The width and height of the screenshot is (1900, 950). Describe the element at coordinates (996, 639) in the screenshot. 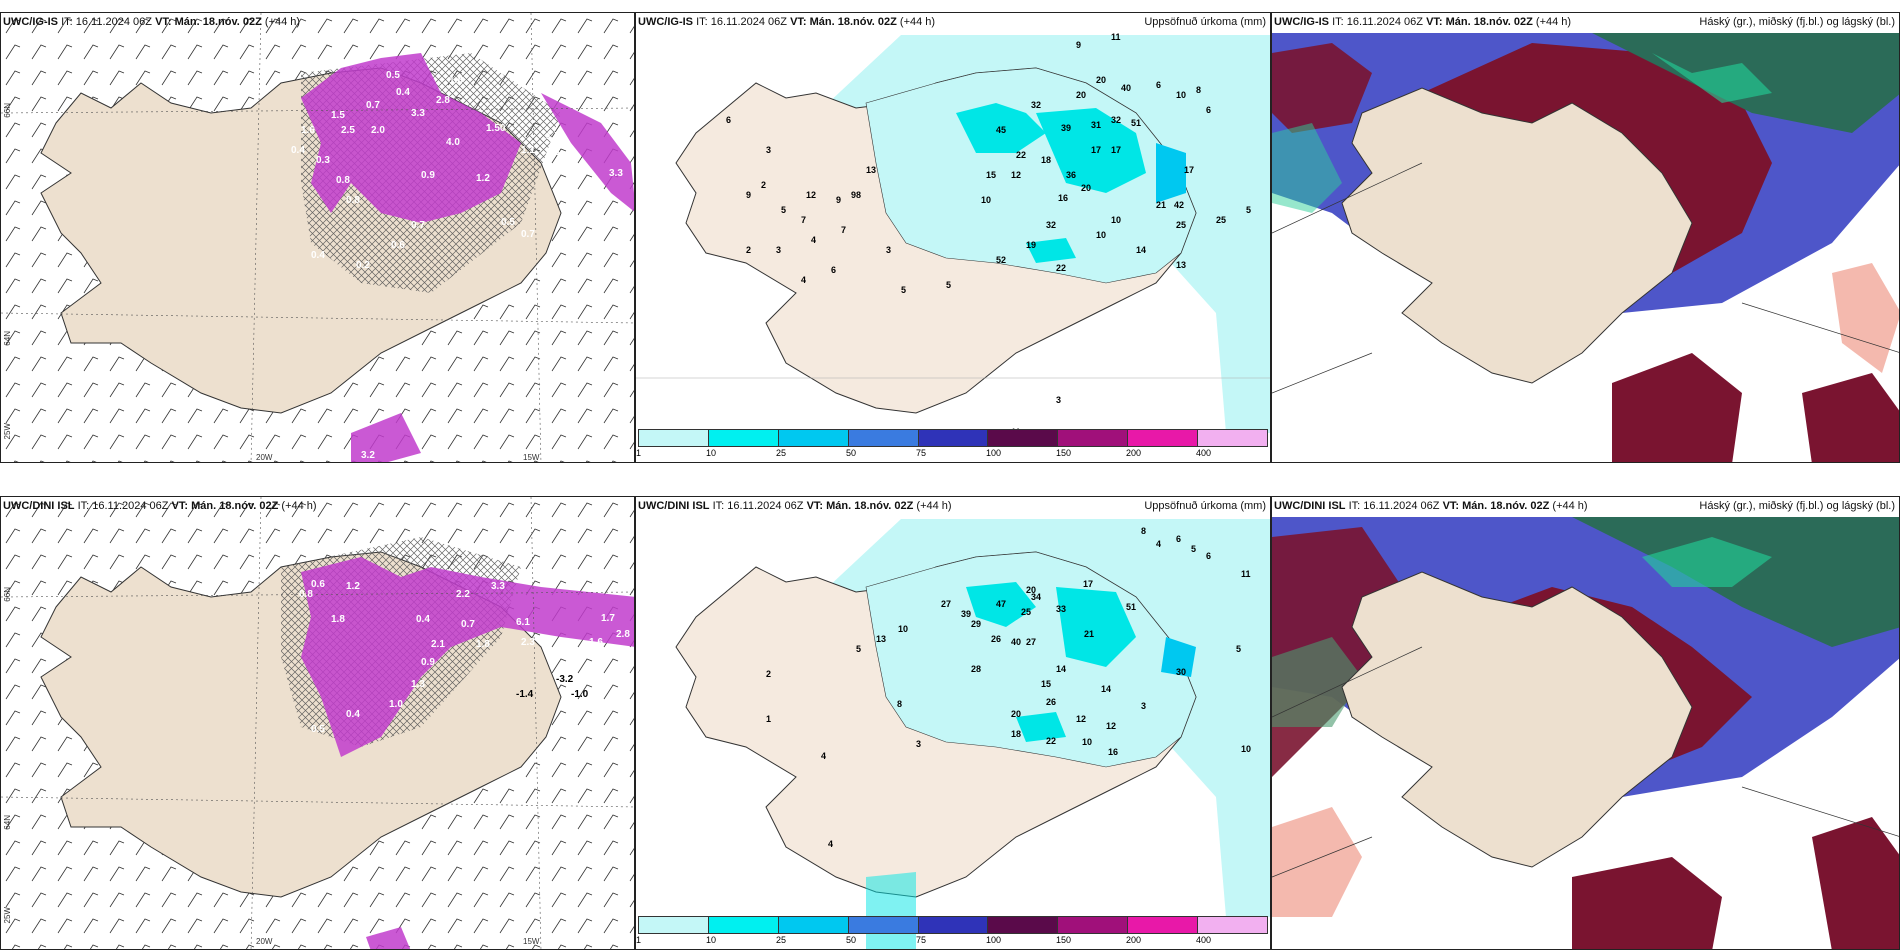

I see `value-label: 26` at that location.